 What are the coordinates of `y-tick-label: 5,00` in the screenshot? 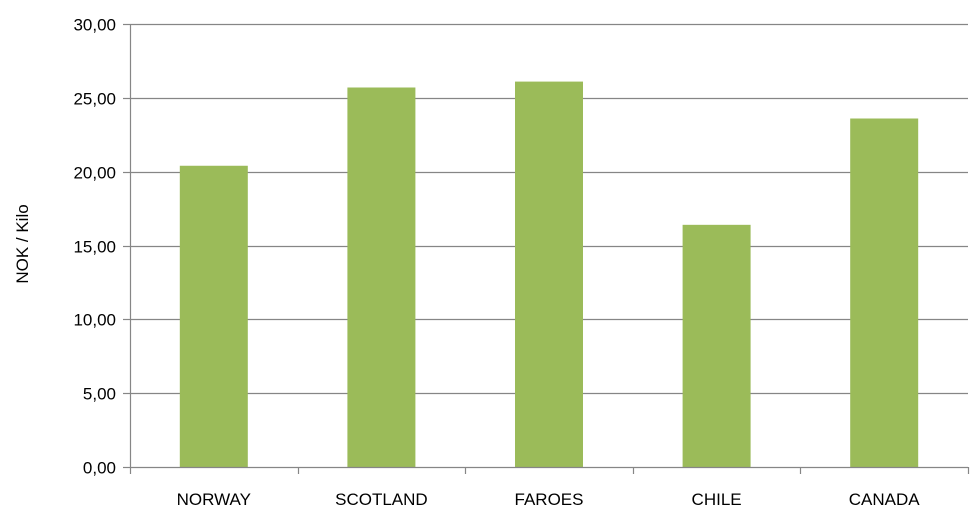 It's located at (99, 394).